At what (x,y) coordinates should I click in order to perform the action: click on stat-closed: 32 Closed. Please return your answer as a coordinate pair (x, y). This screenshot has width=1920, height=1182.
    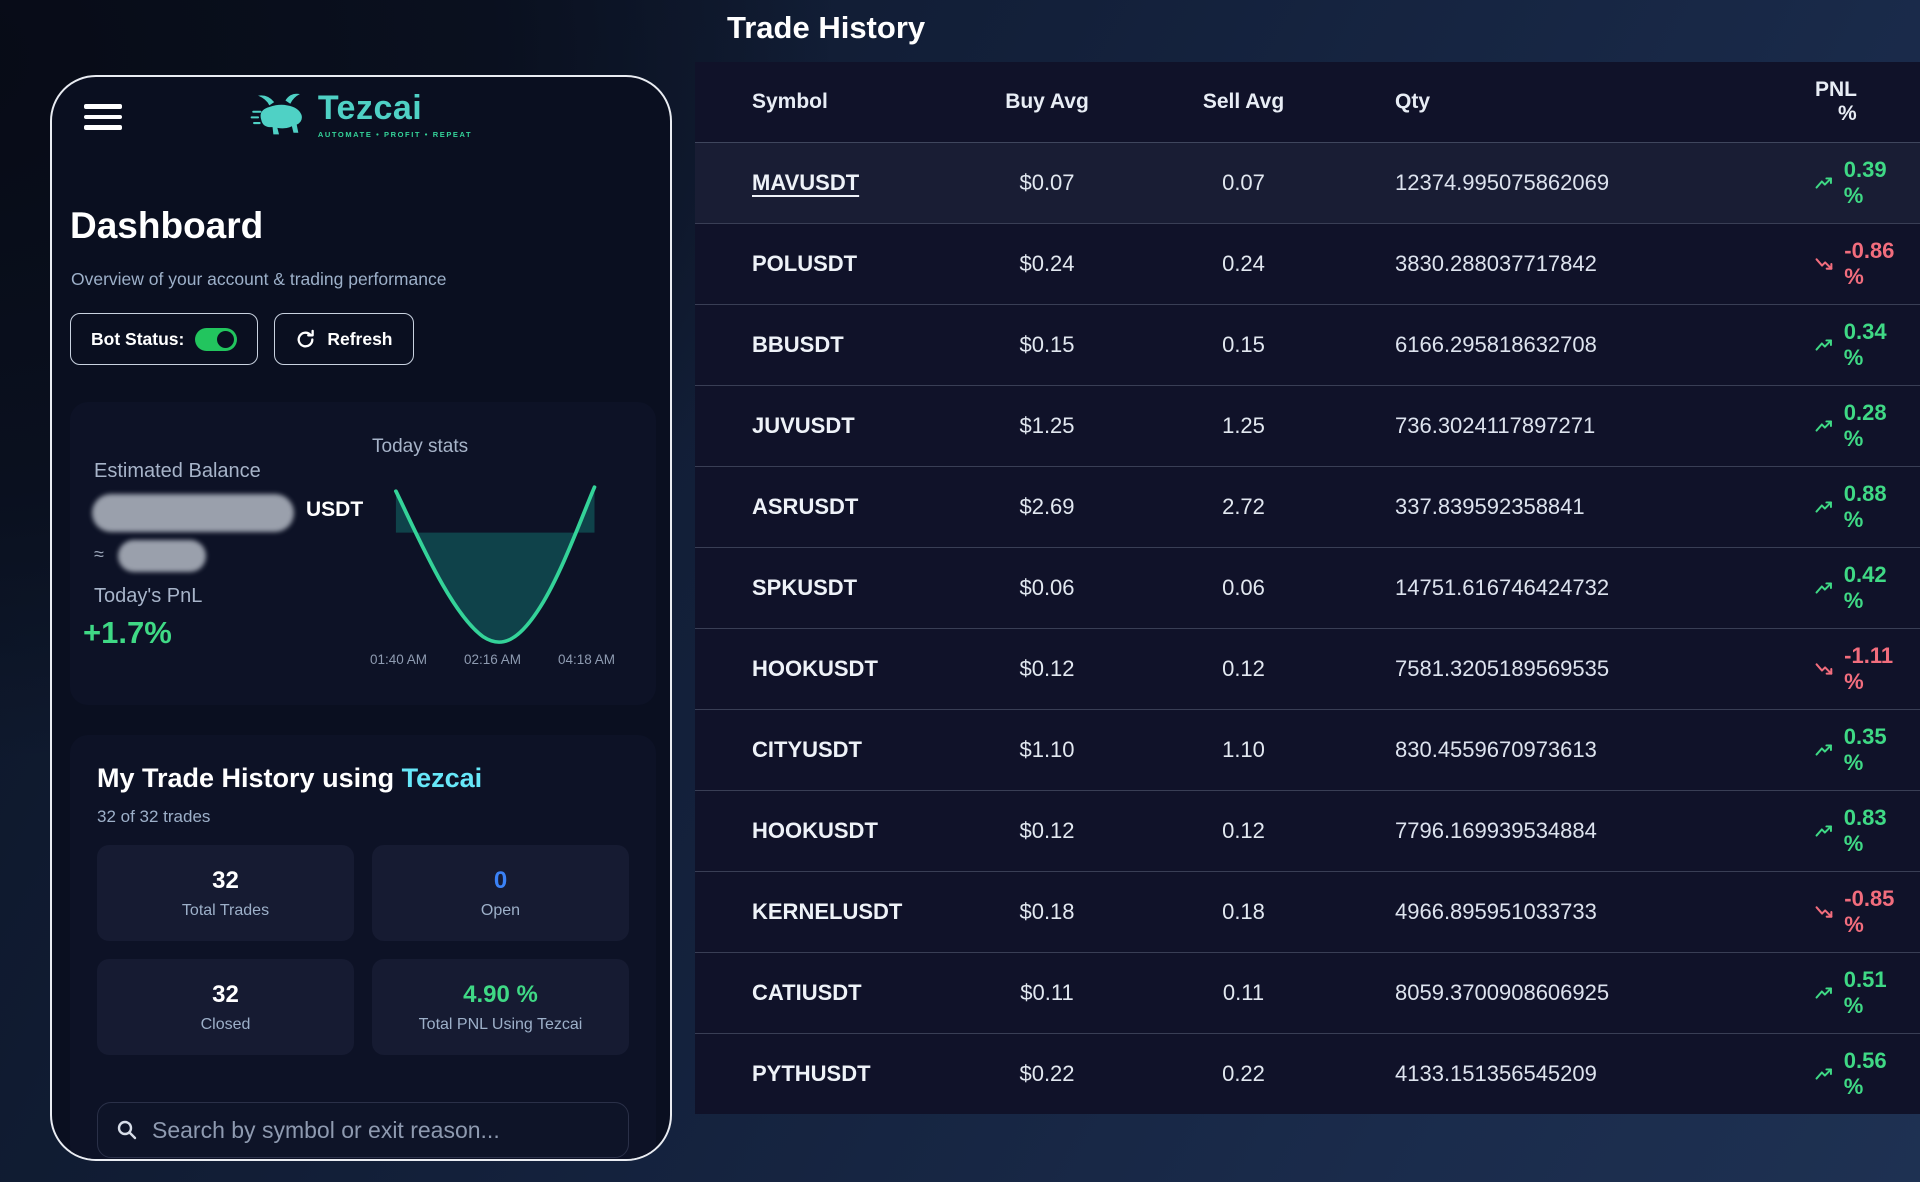
    Looking at the image, I should click on (225, 1007).